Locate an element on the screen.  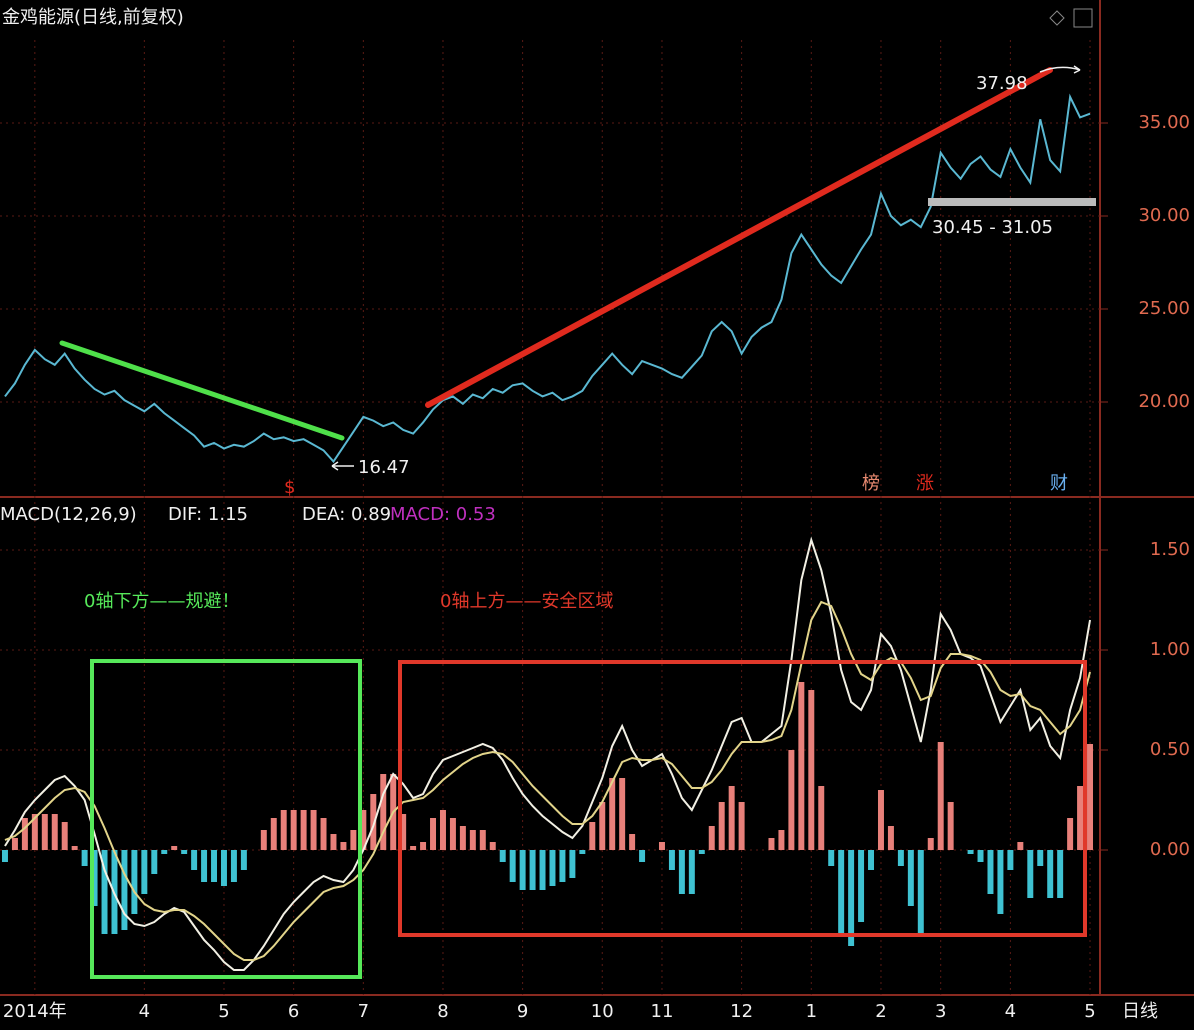
x-tick-label: 7 is located at coordinates (363, 1011).